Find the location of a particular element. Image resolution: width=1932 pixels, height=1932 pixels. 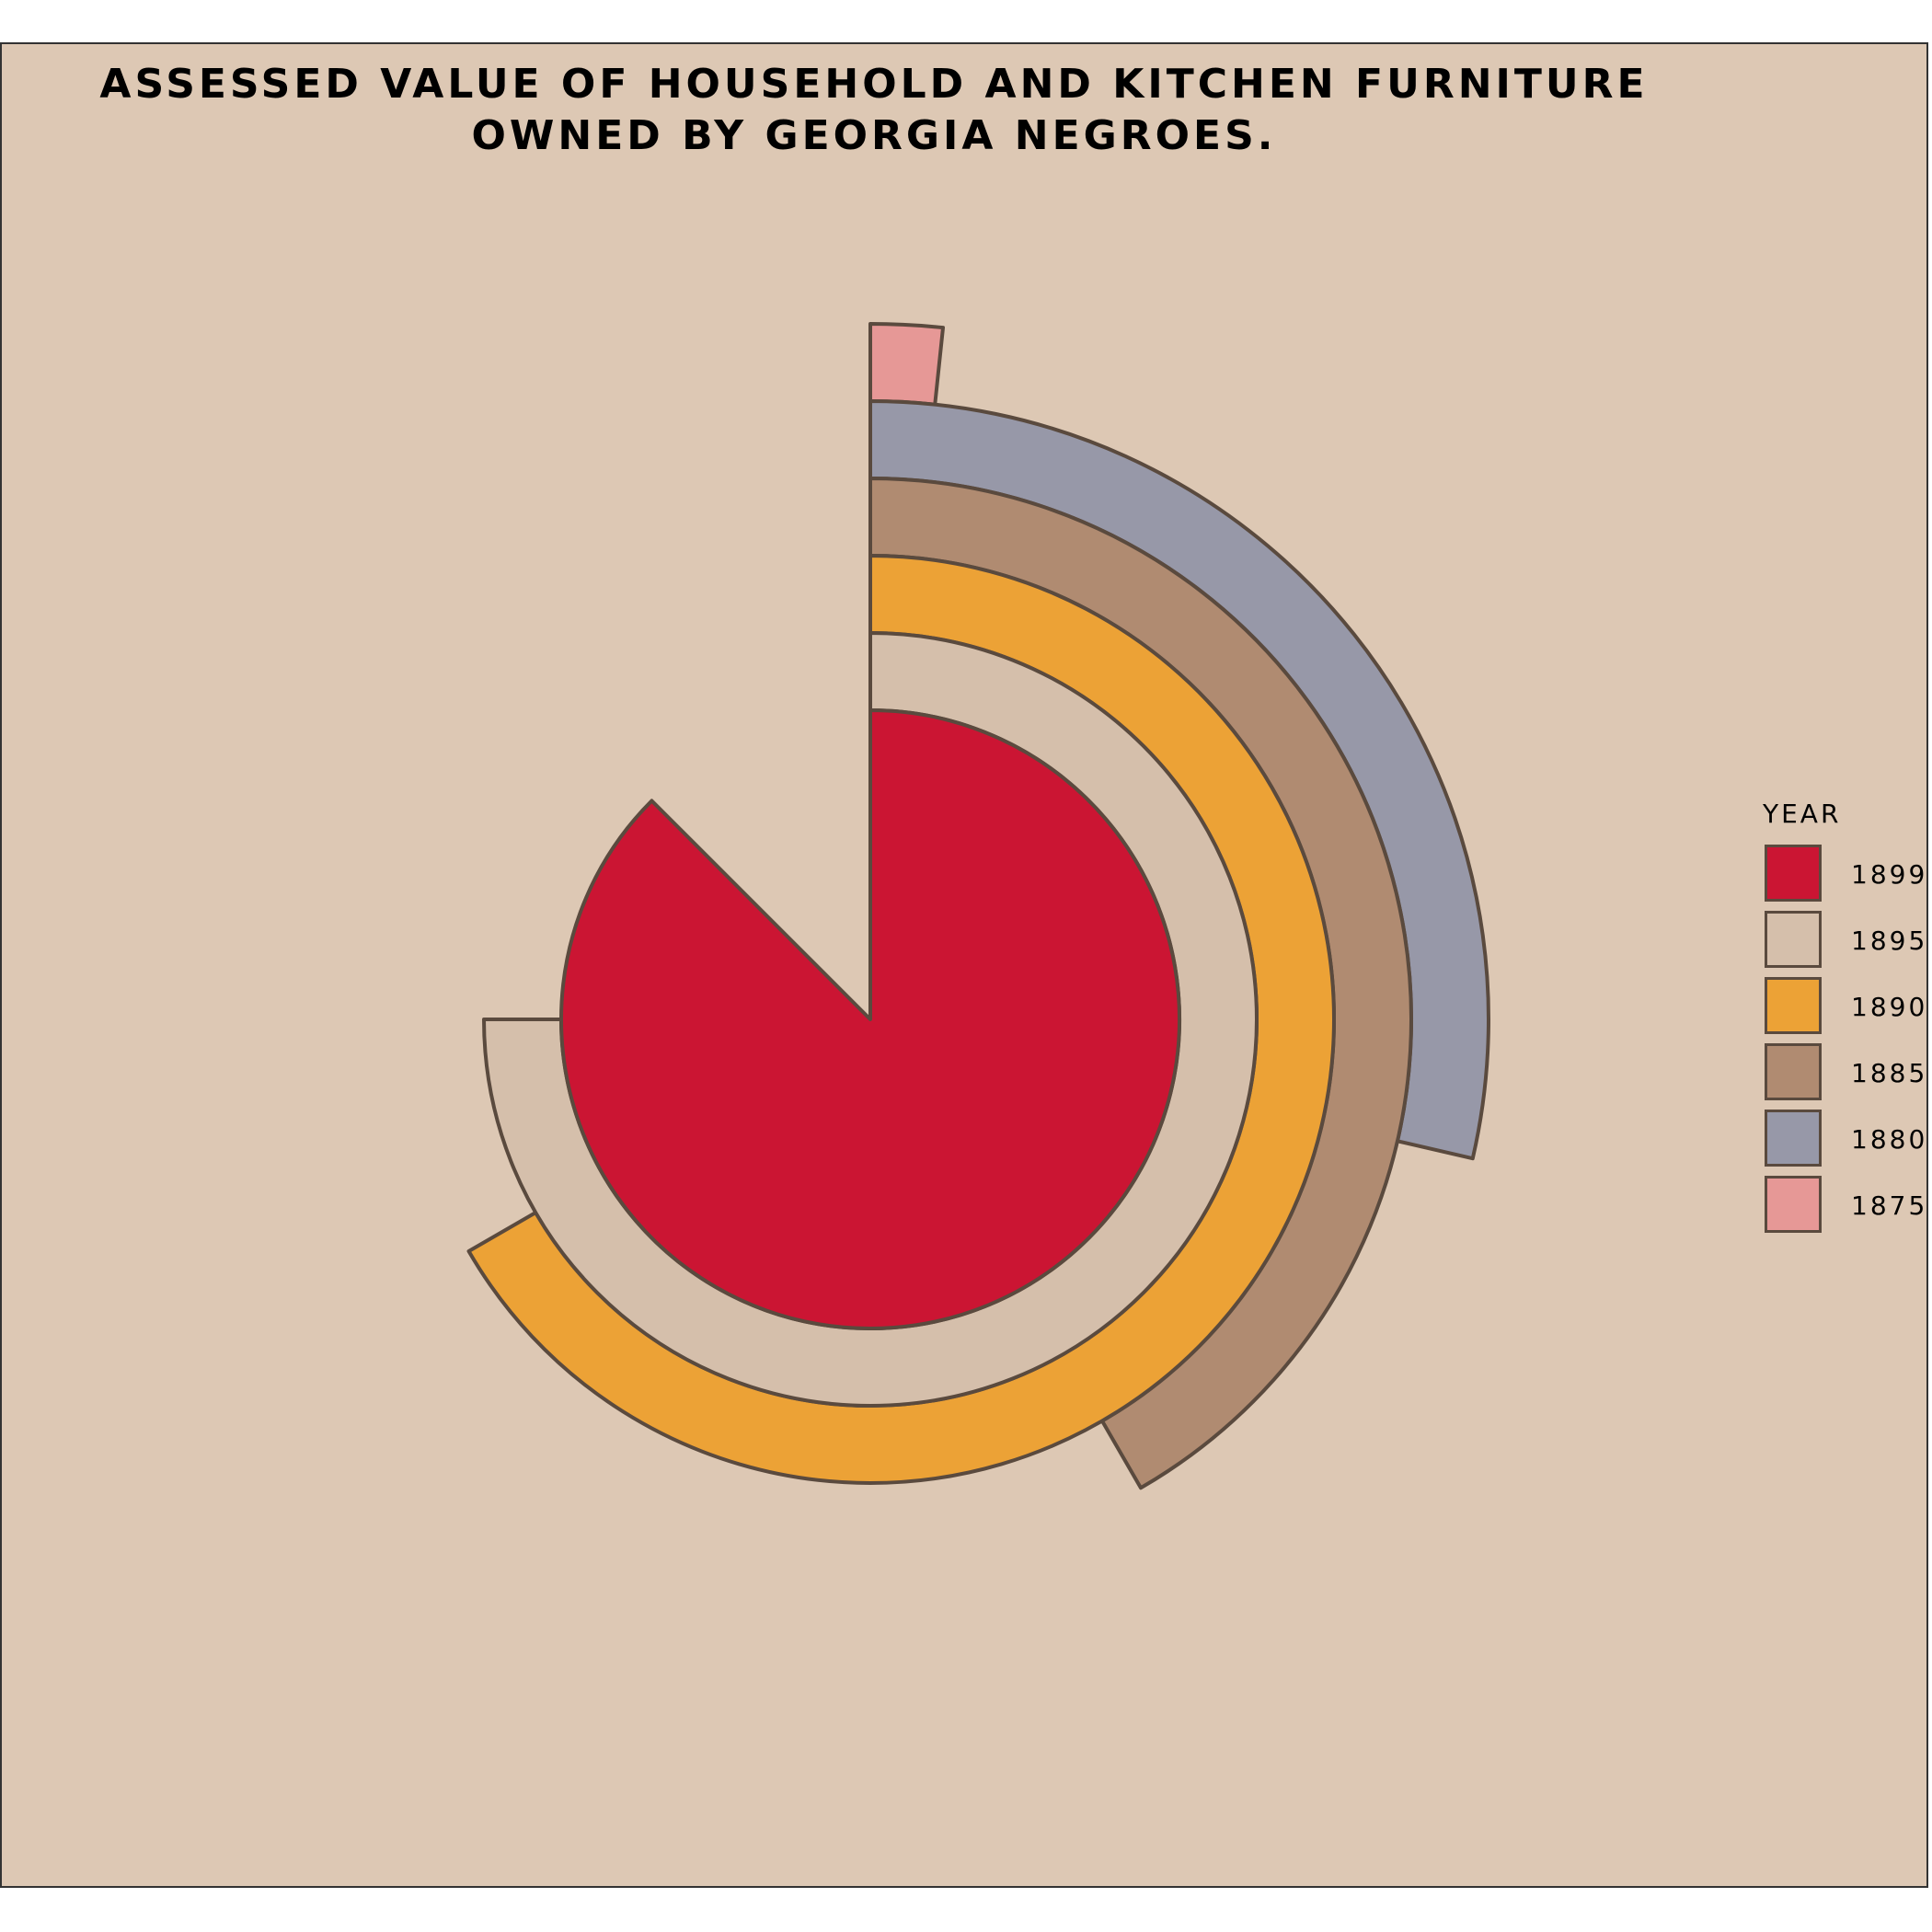

legend-label: 1875 is located at coordinates (1890, 1205).